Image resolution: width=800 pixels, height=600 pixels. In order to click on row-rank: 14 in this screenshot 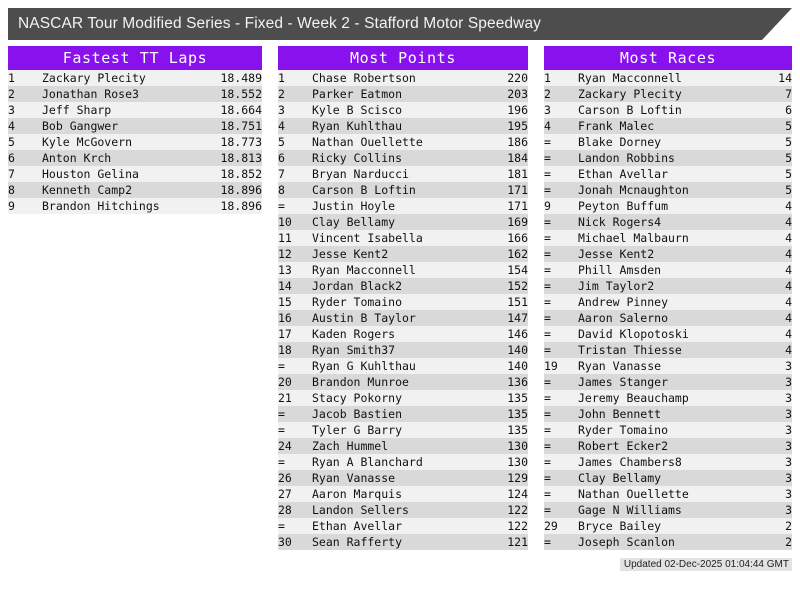, I will do `click(285, 286)`.